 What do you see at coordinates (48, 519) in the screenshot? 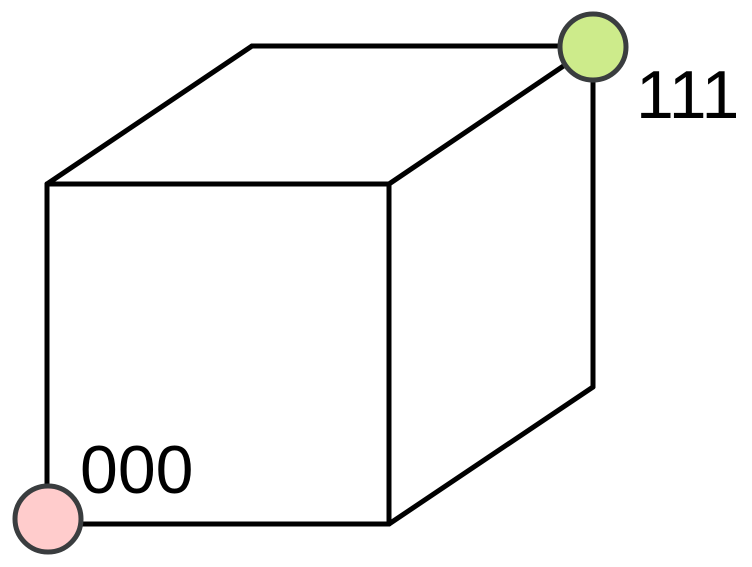
I see `vertex-origin-node` at bounding box center [48, 519].